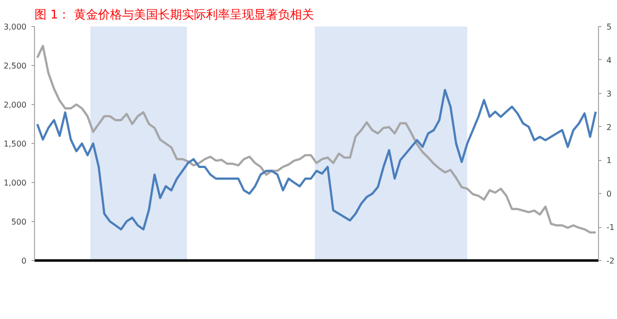  Describe the element at coordinates (609, 127) in the screenshot. I see `y2-tick-label: 2` at that location.